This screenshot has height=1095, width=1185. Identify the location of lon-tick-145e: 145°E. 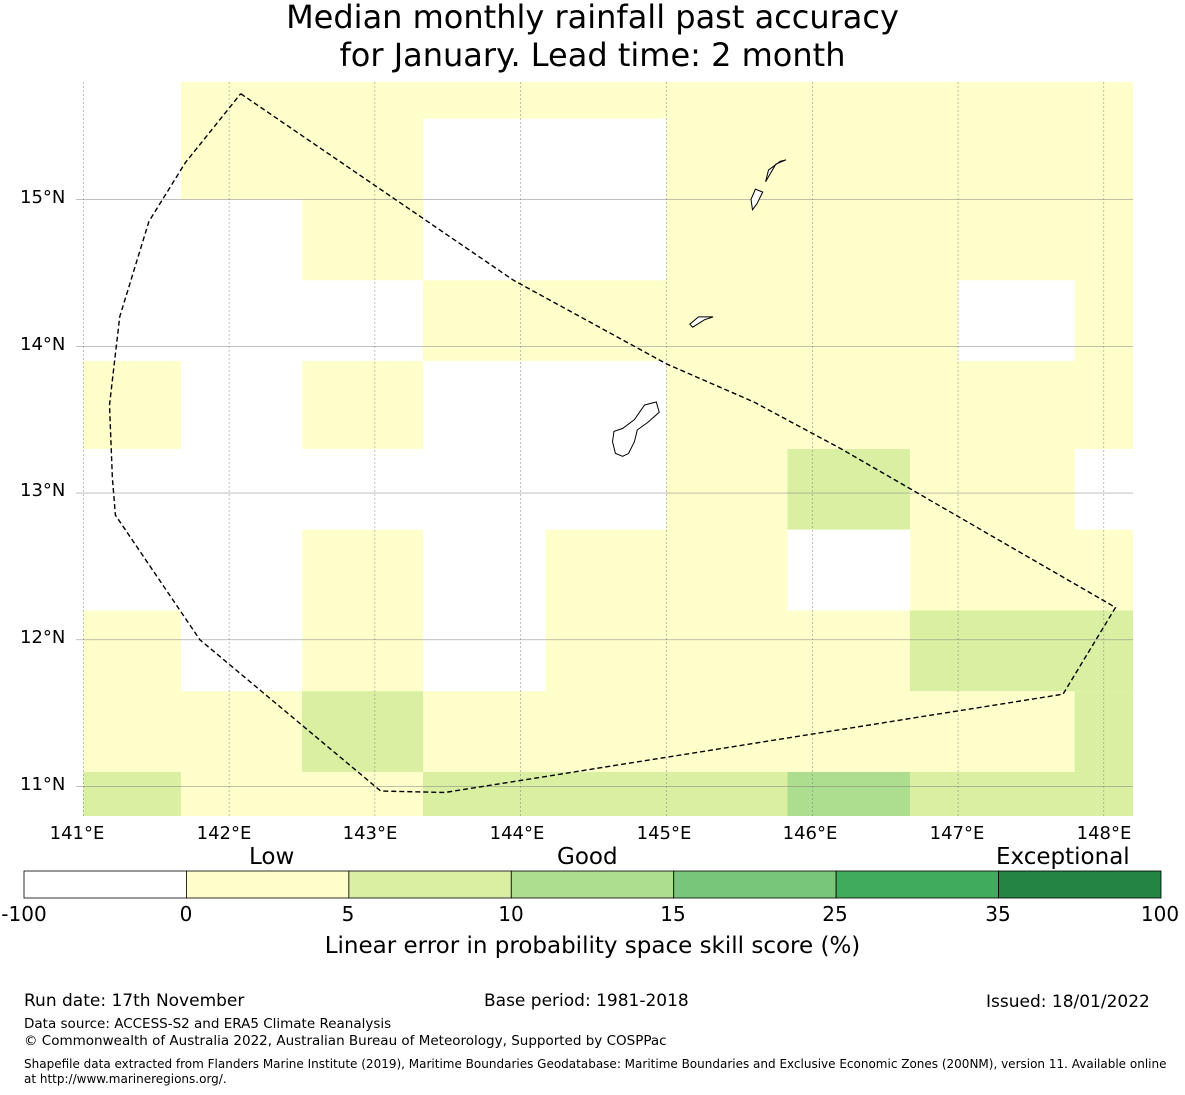
(664, 833).